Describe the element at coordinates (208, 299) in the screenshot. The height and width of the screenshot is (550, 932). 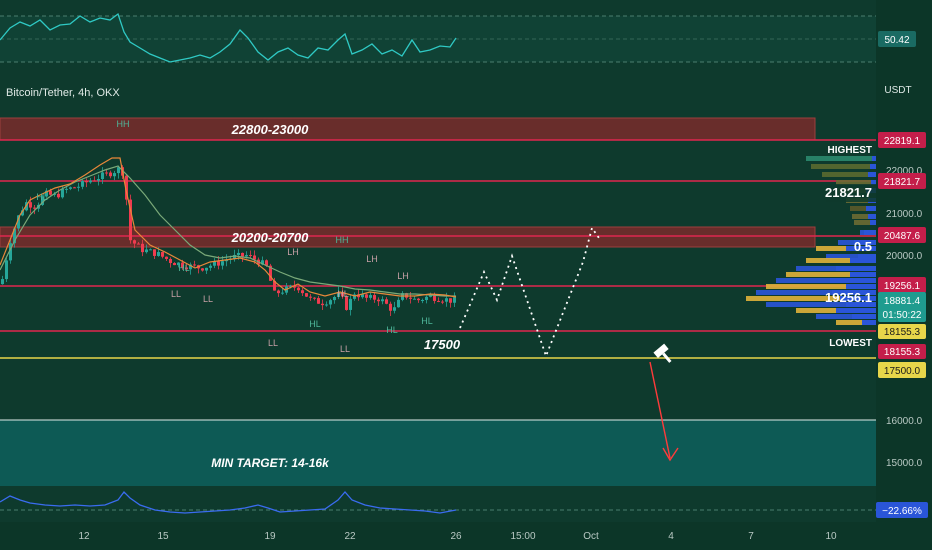
I see `swing-label: LL` at that location.